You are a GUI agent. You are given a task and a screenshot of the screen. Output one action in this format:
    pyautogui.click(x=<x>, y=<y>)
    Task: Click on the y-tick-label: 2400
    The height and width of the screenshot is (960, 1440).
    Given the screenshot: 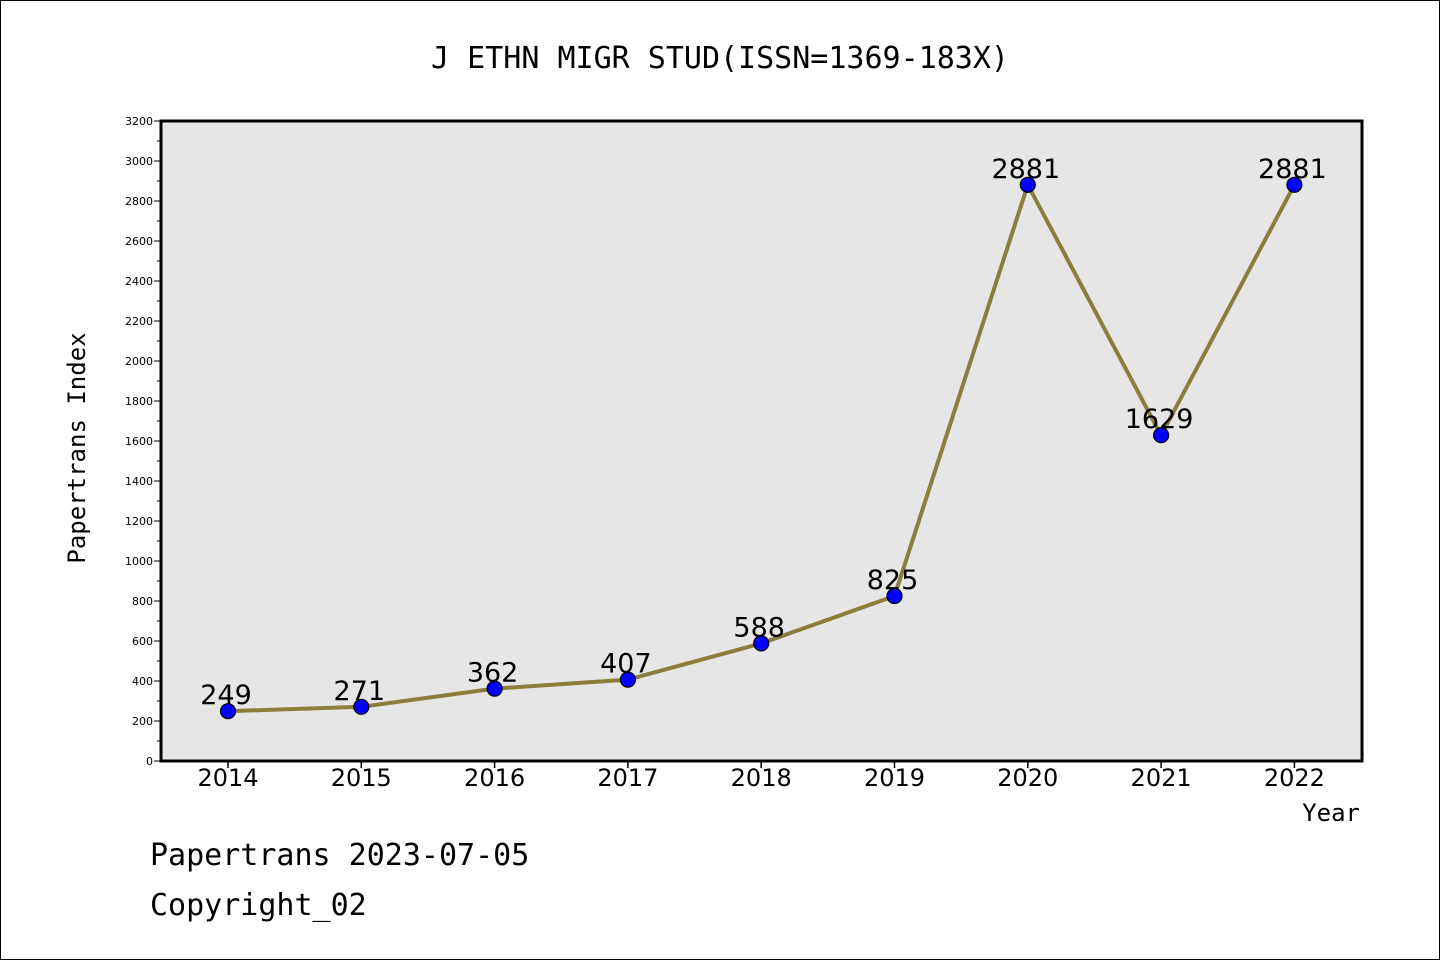 What is the action you would take?
    pyautogui.click(x=139, y=281)
    